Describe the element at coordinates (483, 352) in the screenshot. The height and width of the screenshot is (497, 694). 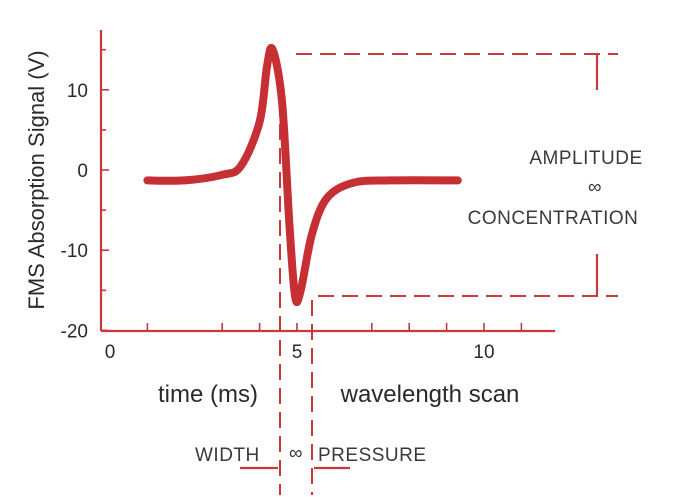
I see `x-tick-label: 10` at that location.